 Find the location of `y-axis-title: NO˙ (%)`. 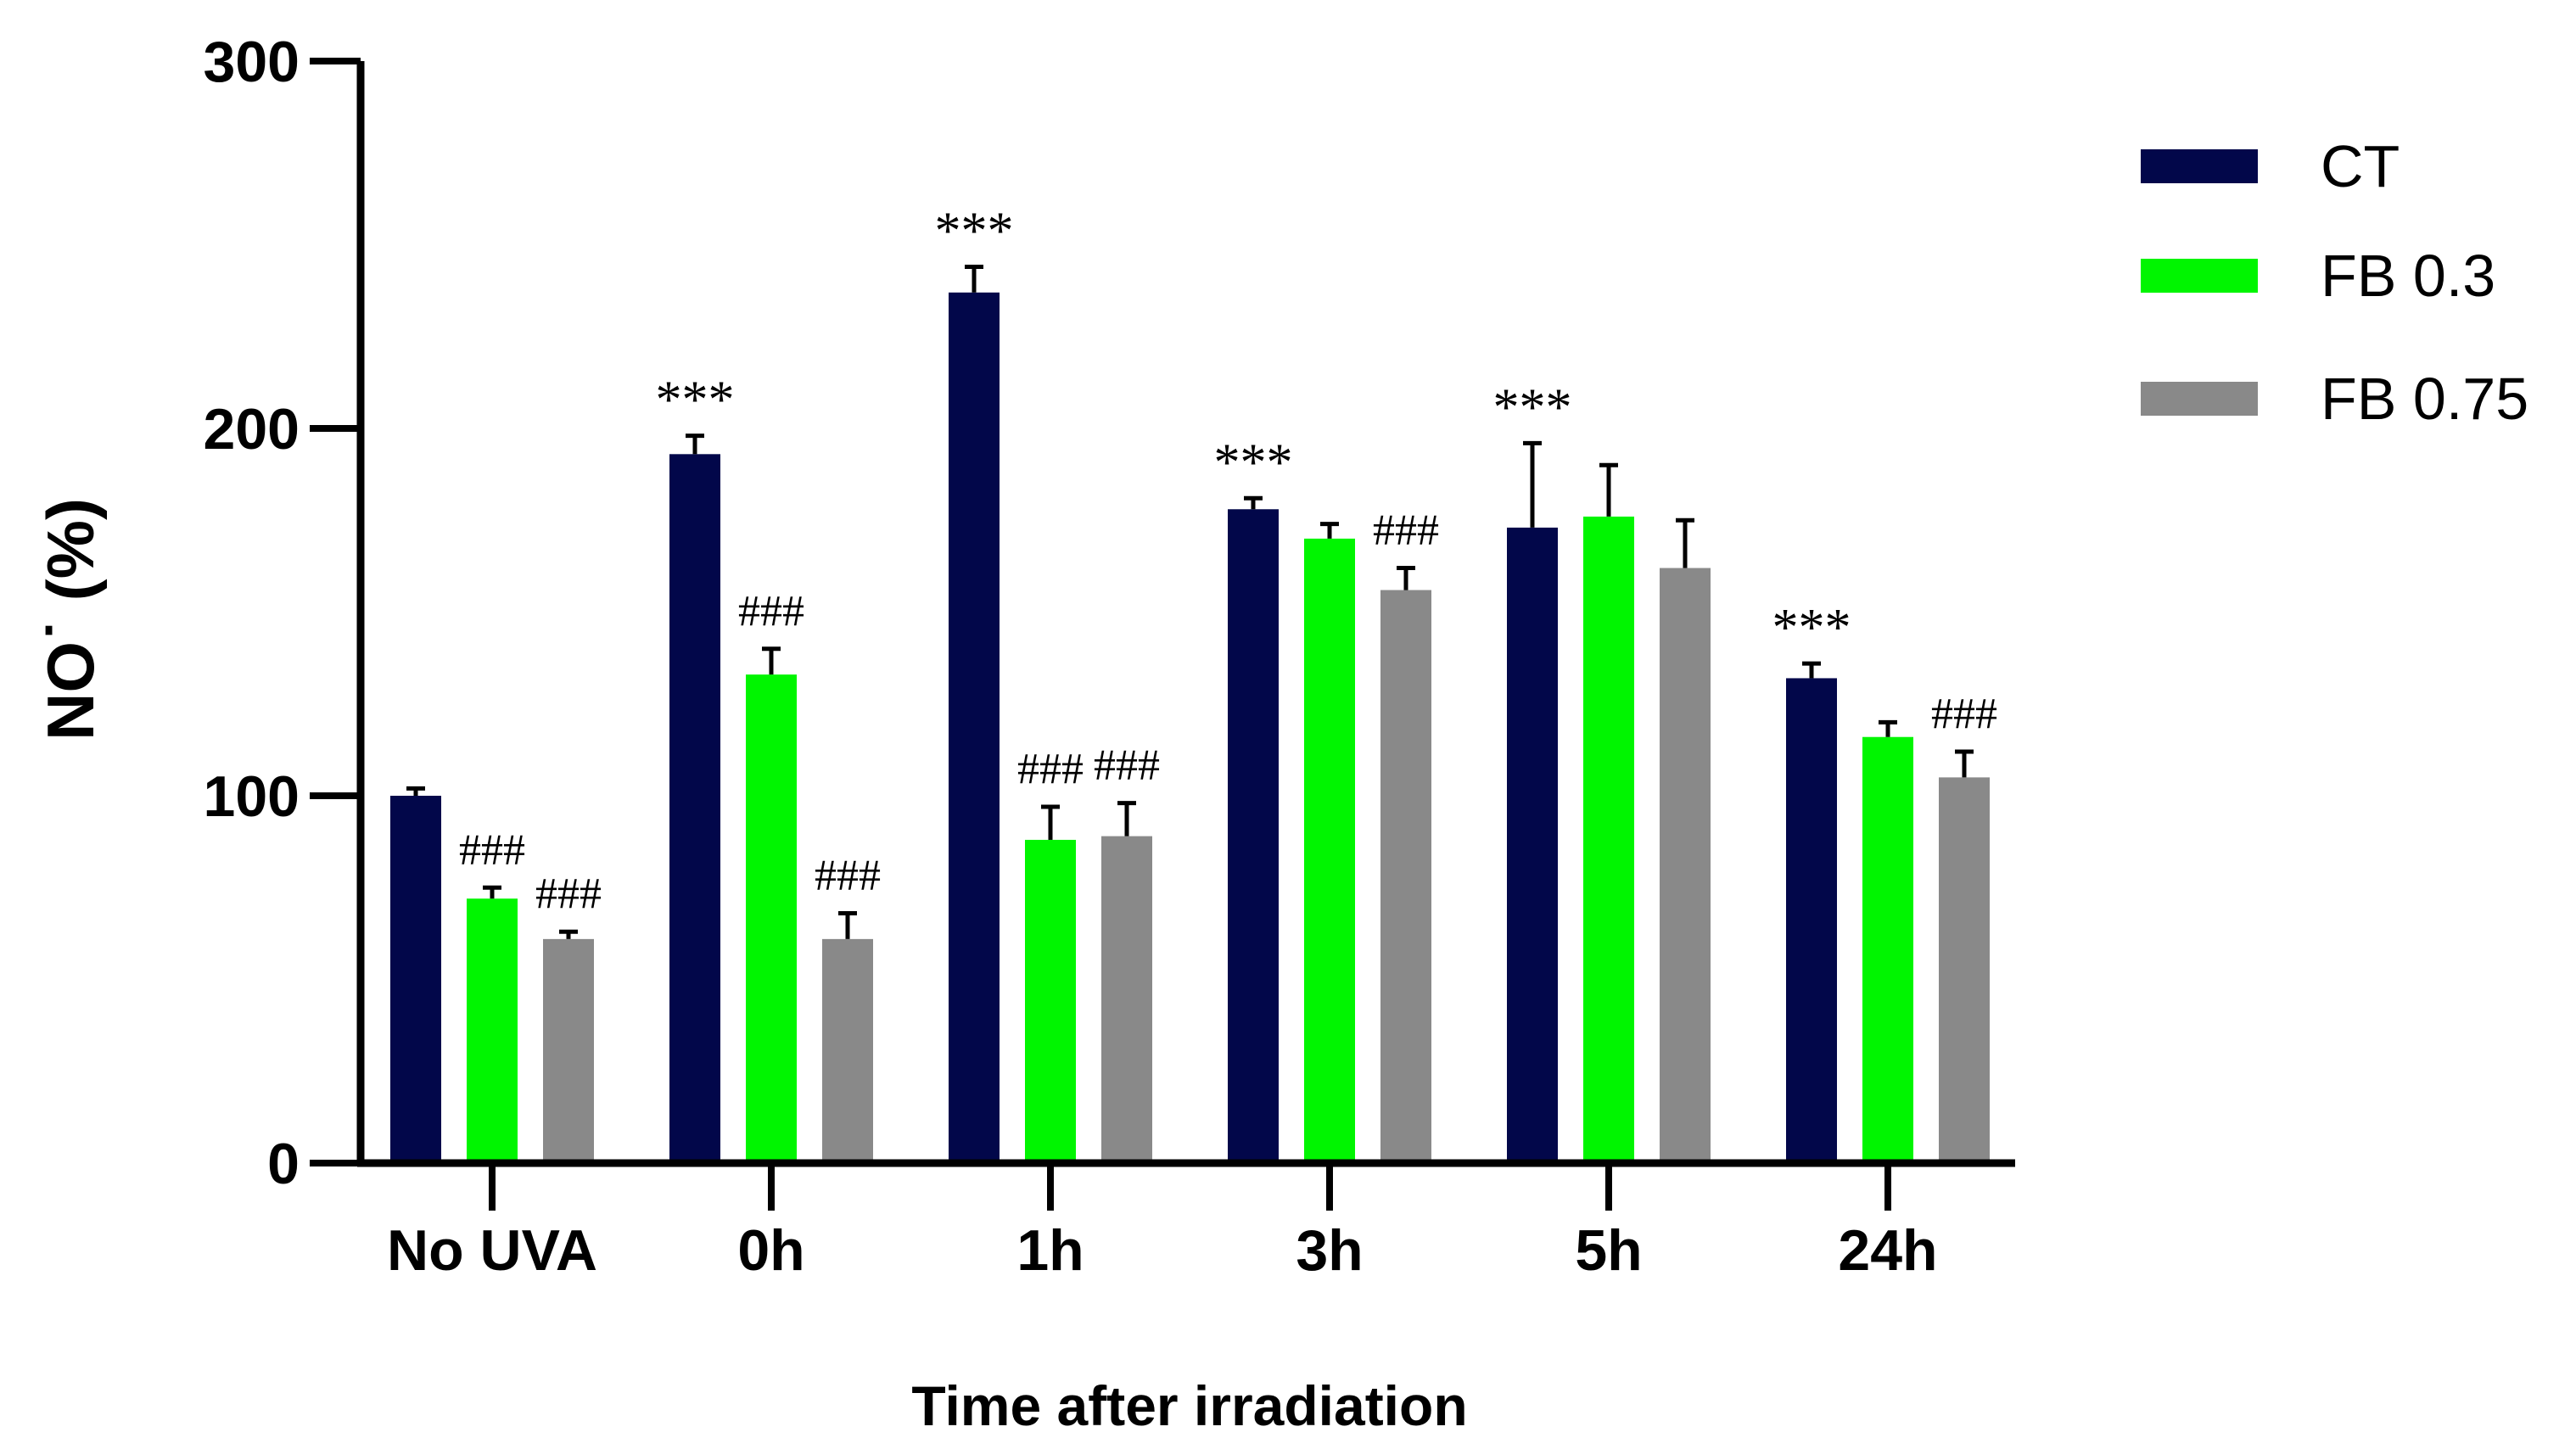

y-axis-title: NO˙ (%) is located at coordinates (71, 619).